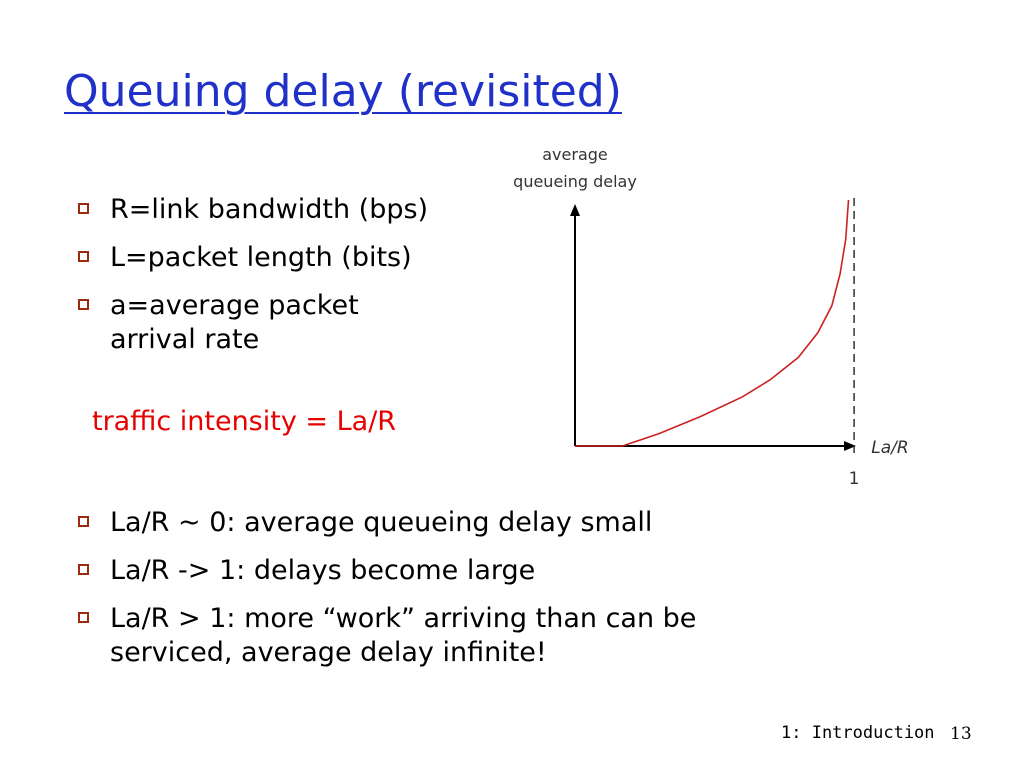 The image size is (1024, 768). What do you see at coordinates (269, 209) in the screenshot?
I see `bullet-text: R=link bandwidth (bps)` at bounding box center [269, 209].